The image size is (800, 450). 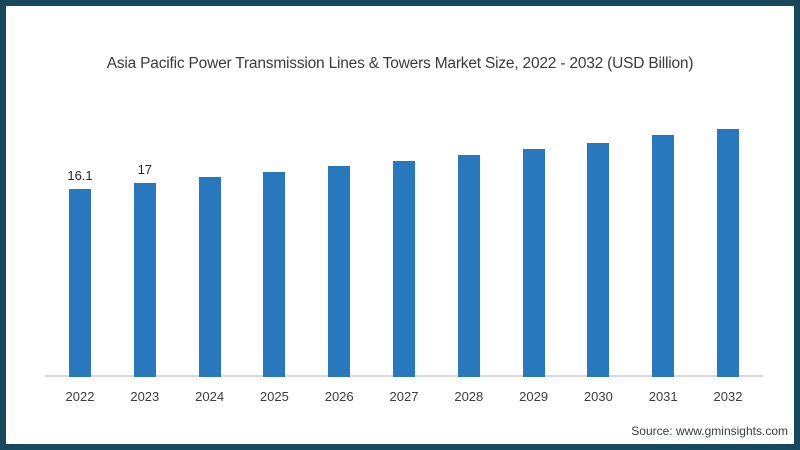 I want to click on bar-2028, so click(x=468, y=265).